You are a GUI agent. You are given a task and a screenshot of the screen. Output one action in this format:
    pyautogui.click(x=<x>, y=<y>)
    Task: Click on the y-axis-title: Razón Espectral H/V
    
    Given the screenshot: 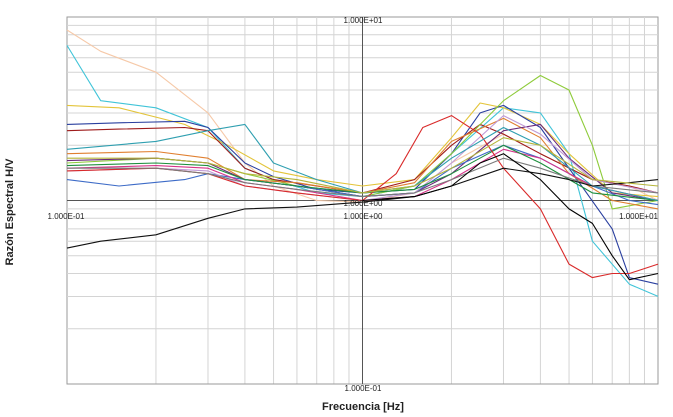 What is the action you would take?
    pyautogui.click(x=10, y=212)
    